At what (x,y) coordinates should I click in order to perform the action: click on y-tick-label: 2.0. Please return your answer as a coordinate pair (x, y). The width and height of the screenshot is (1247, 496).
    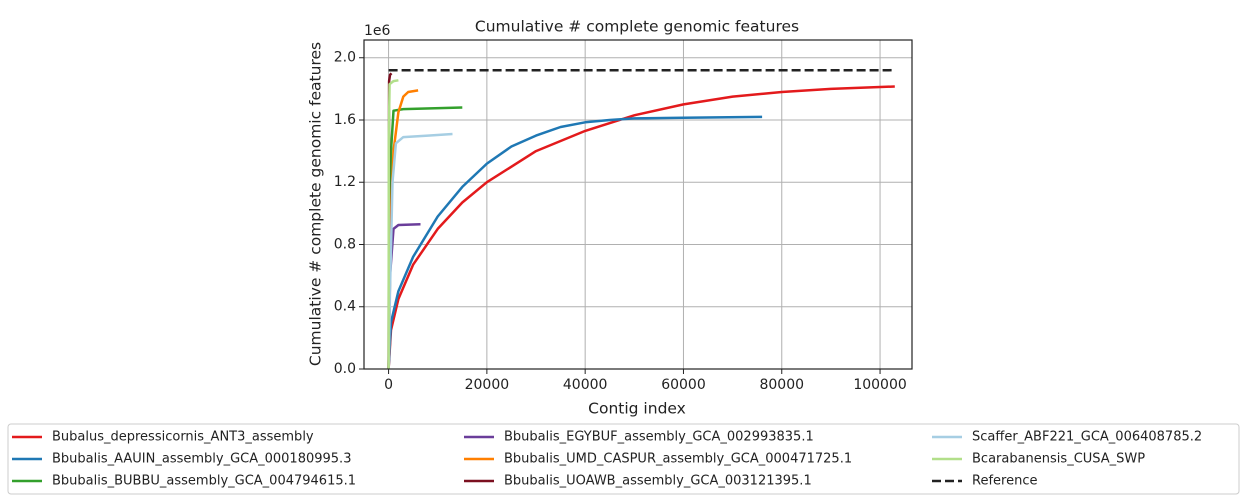
    Looking at the image, I should click on (345, 58).